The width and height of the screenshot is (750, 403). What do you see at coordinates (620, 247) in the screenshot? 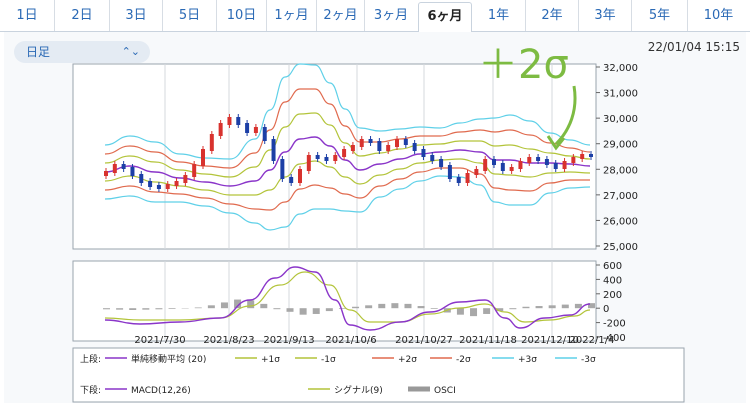
I see `upper-ytick-label-7: 25,000` at bounding box center [620, 247].